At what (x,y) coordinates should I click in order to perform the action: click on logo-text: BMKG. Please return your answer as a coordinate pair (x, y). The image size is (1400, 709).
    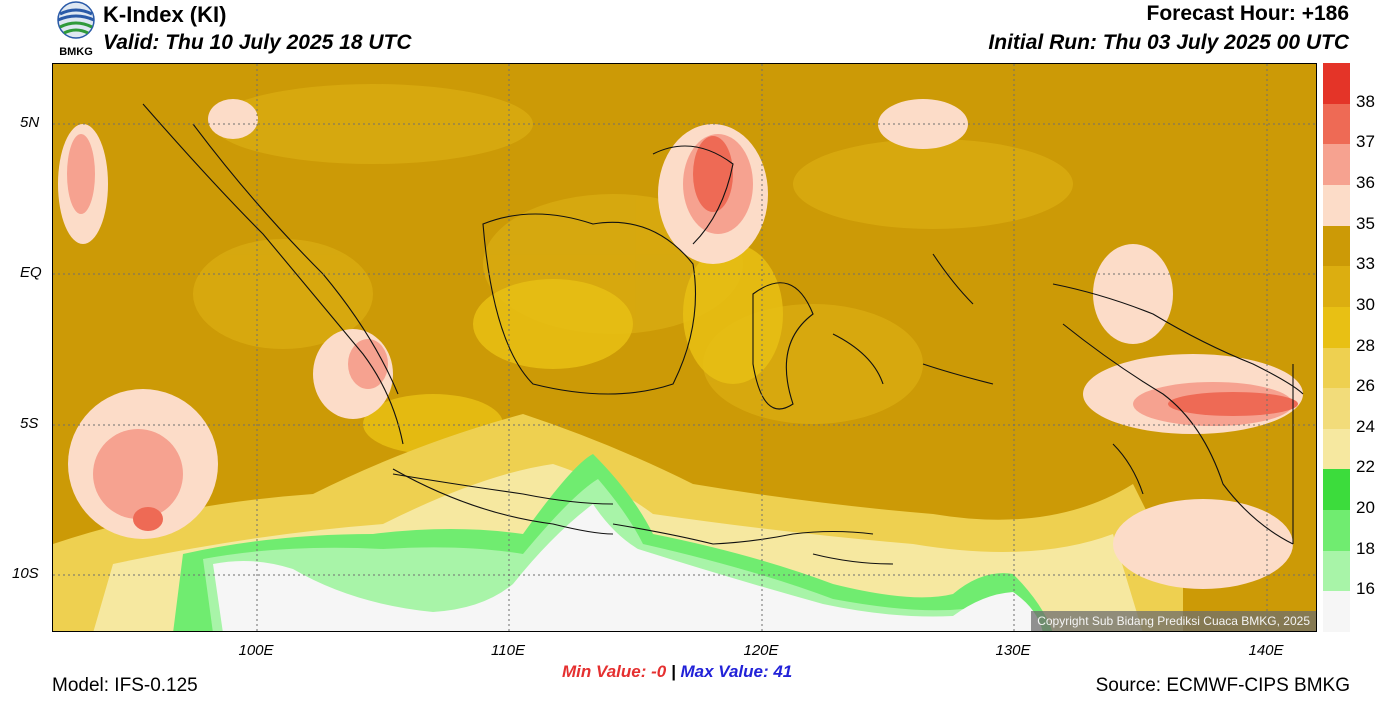
    Looking at the image, I should click on (76, 52).